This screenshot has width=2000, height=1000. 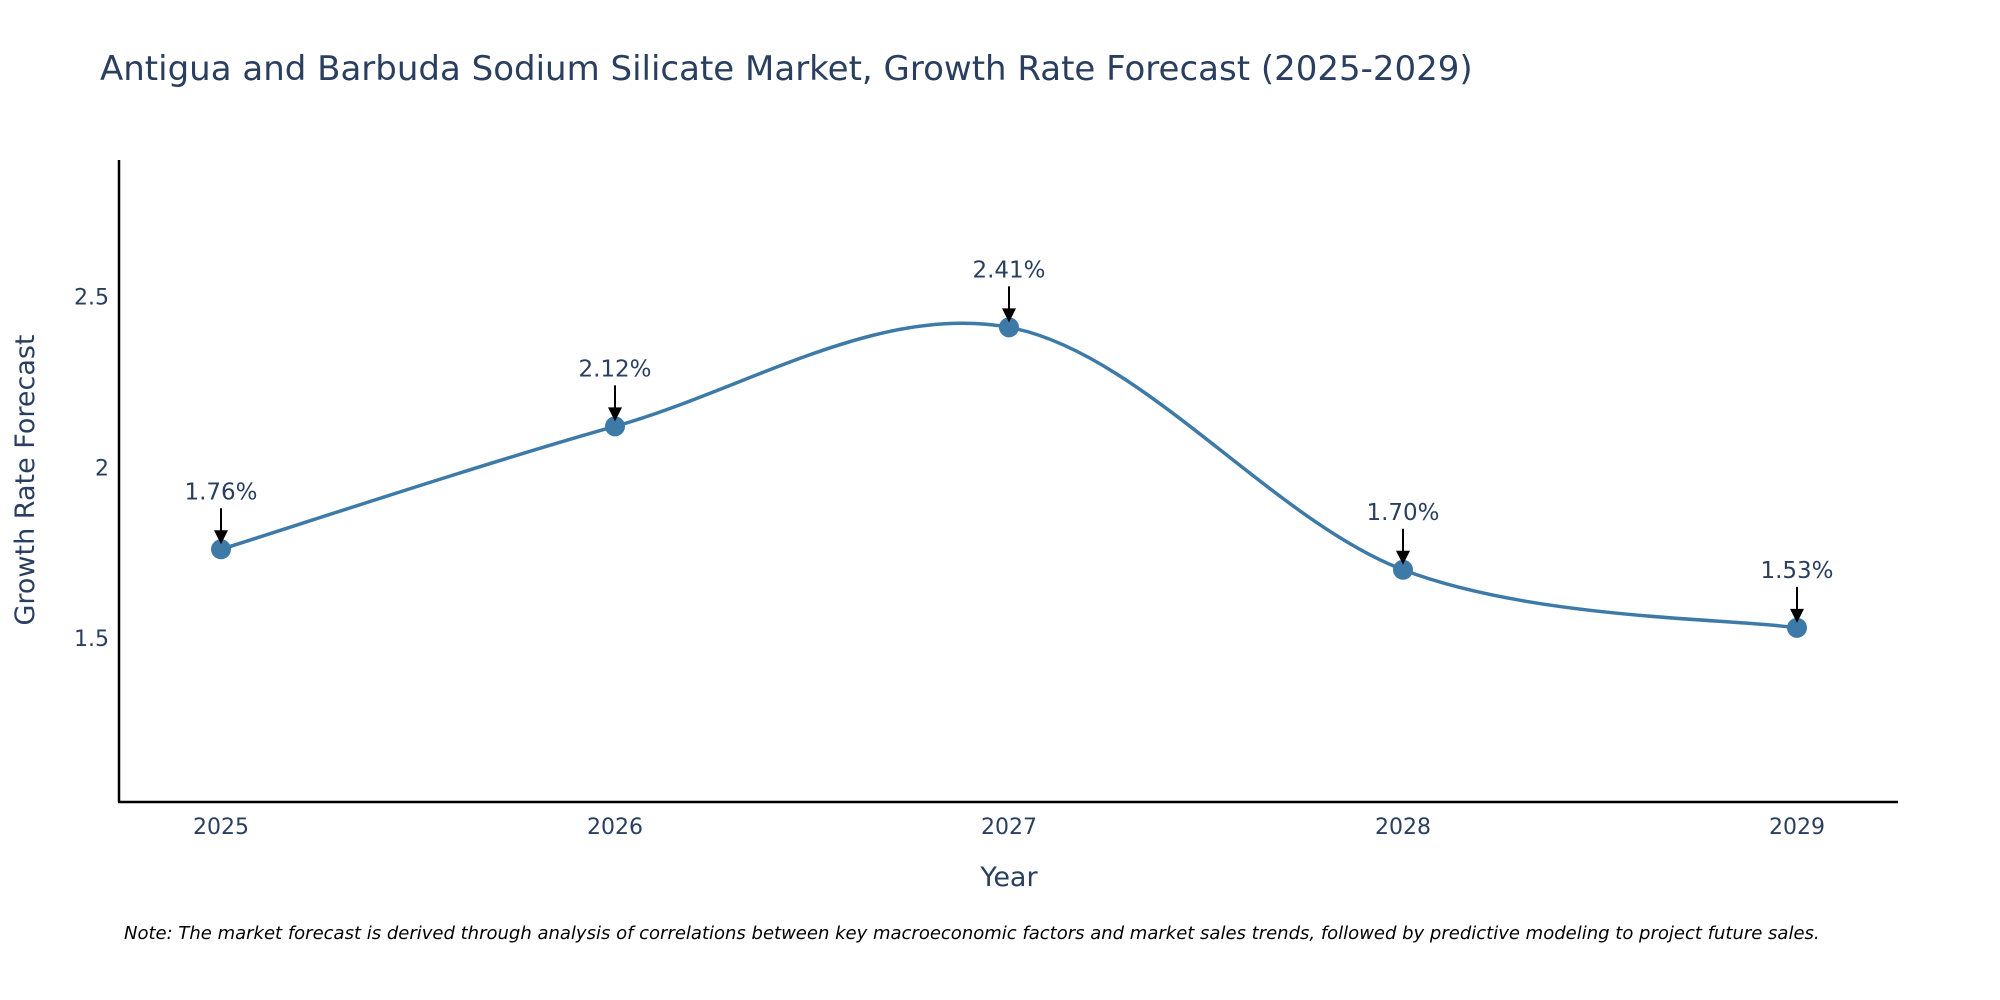 I want to click on y-axis-ticks: 1.5 2 2.5, so click(x=91, y=469).